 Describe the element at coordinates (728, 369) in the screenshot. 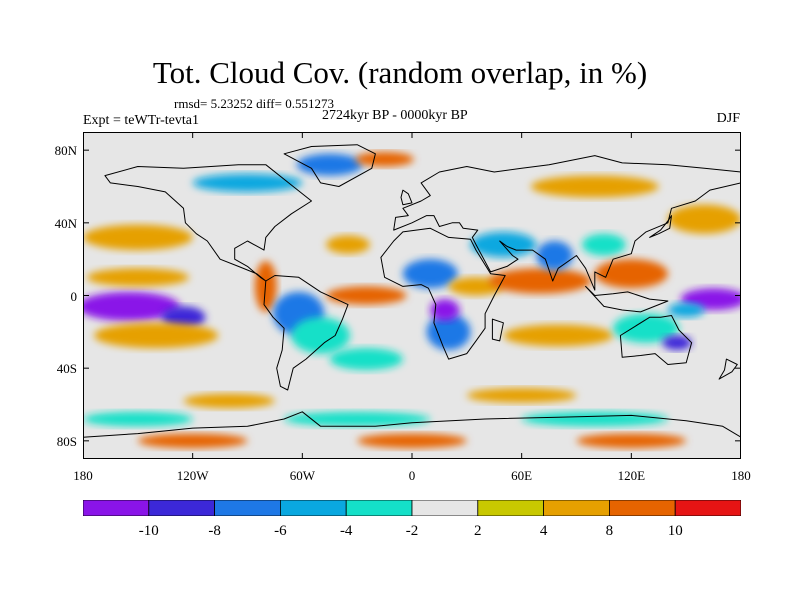

I see `coastline-new-zealand` at that location.